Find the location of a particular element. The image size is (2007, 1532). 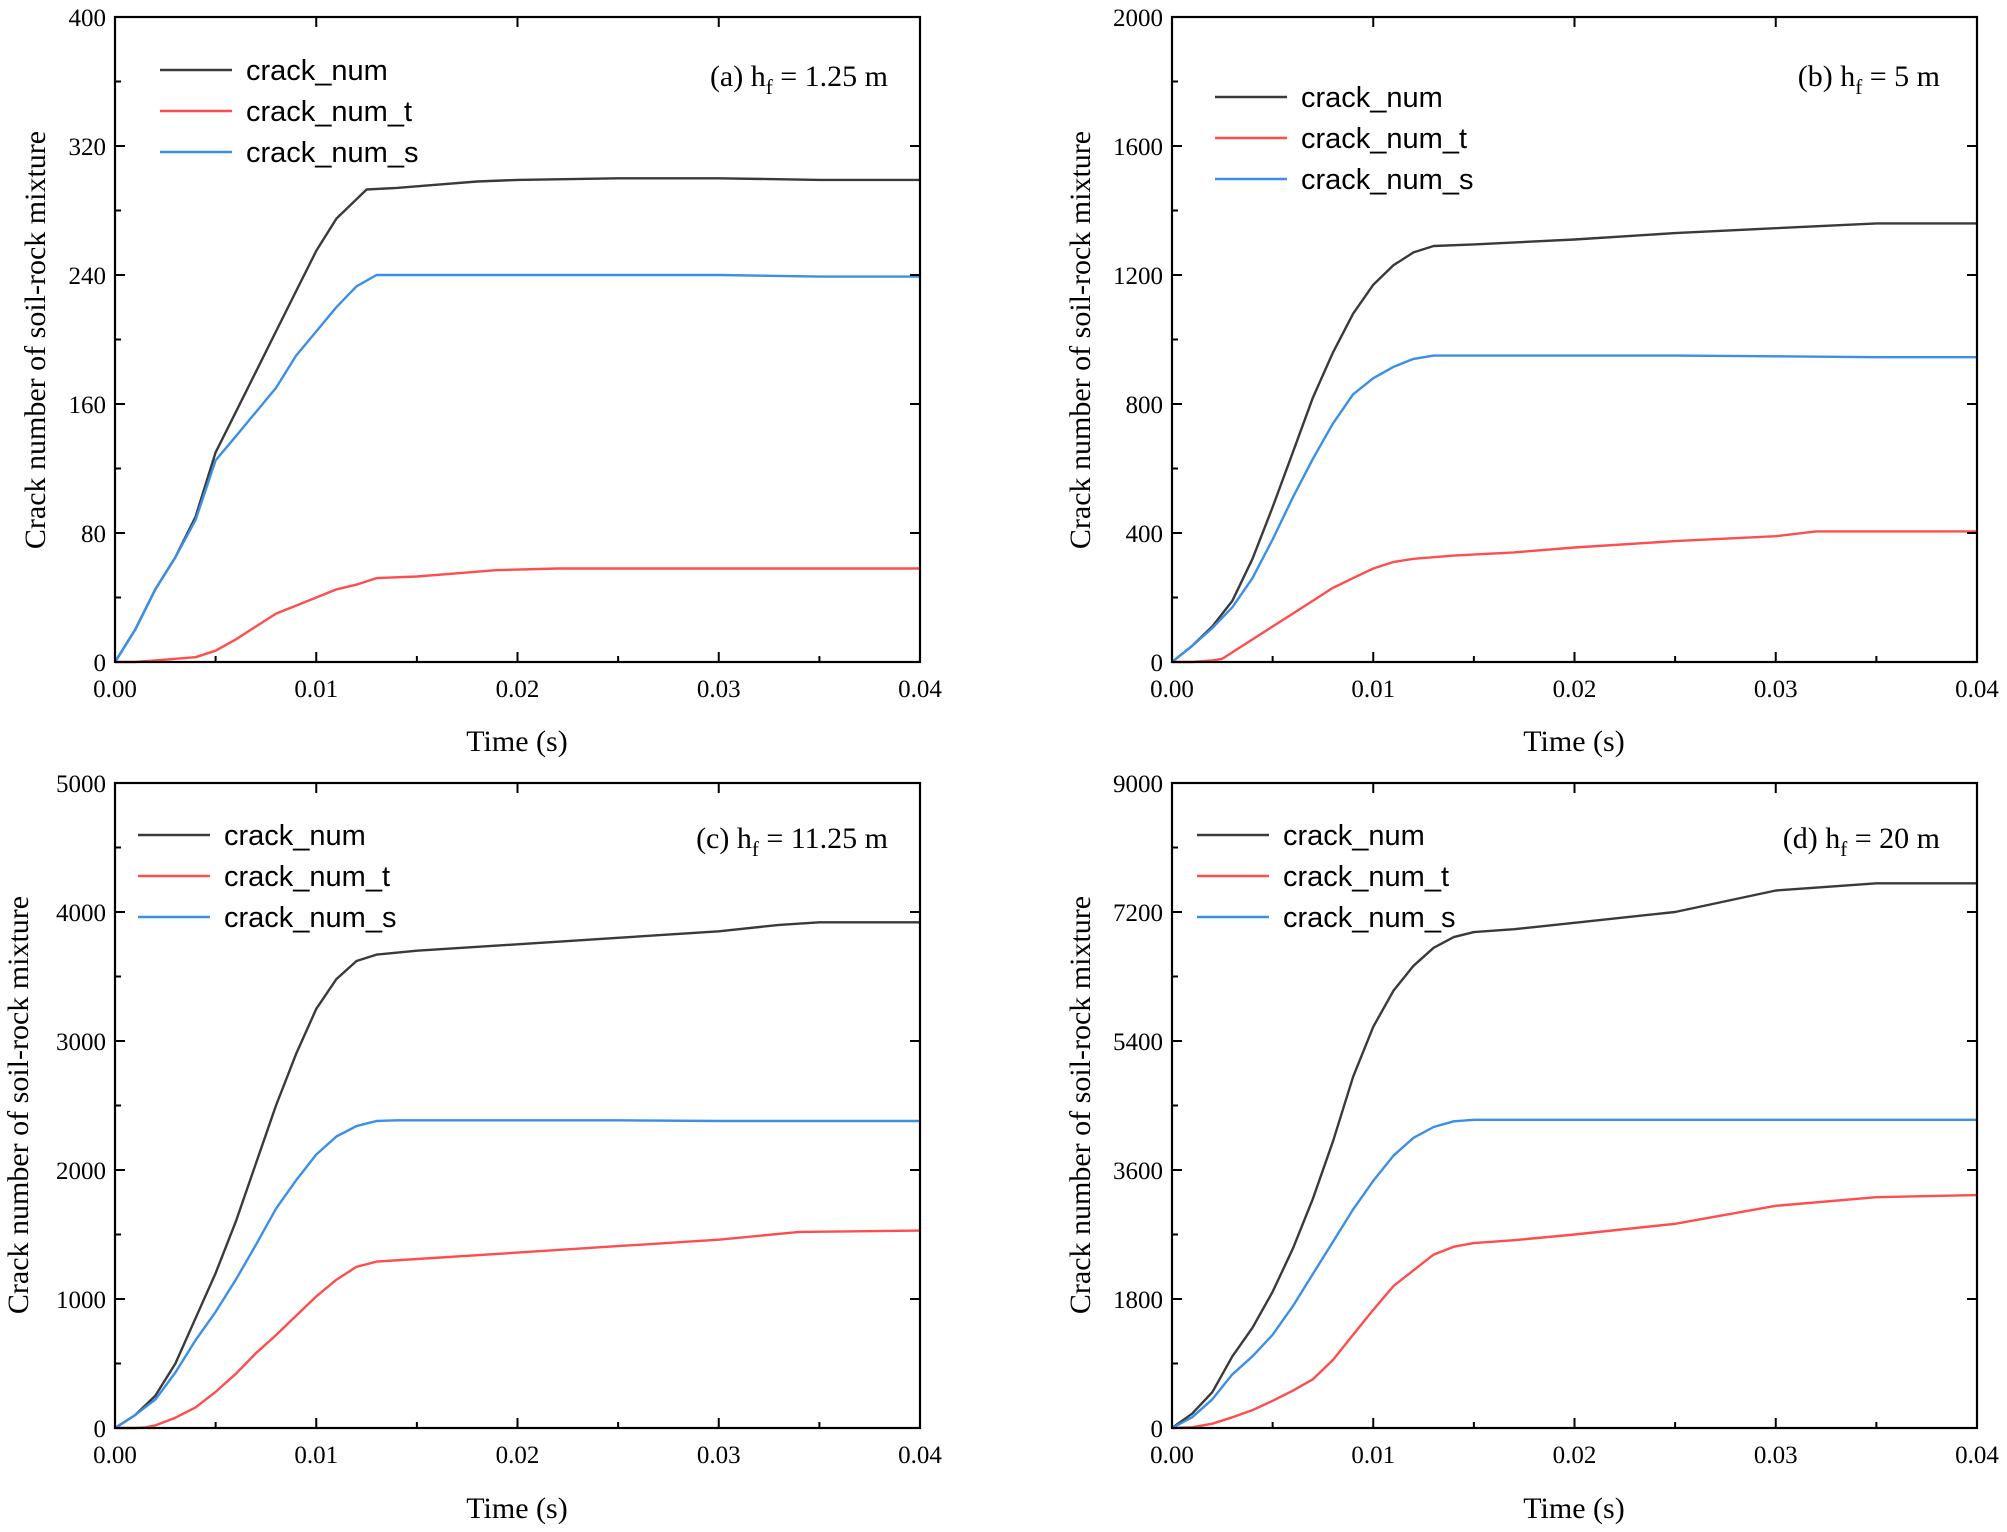

panel-a-ytick-label: 400 is located at coordinates (88, 18).